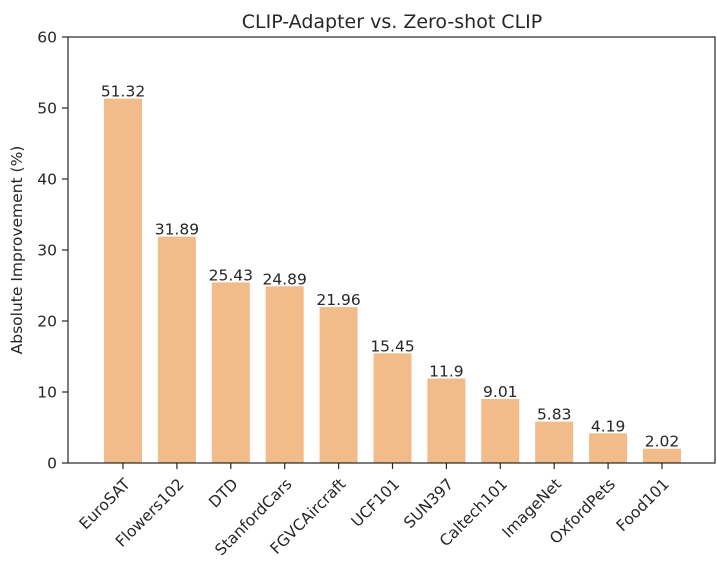 Image resolution: width=717 pixels, height=575 pixels. I want to click on bar-imagenet, so click(554, 442).